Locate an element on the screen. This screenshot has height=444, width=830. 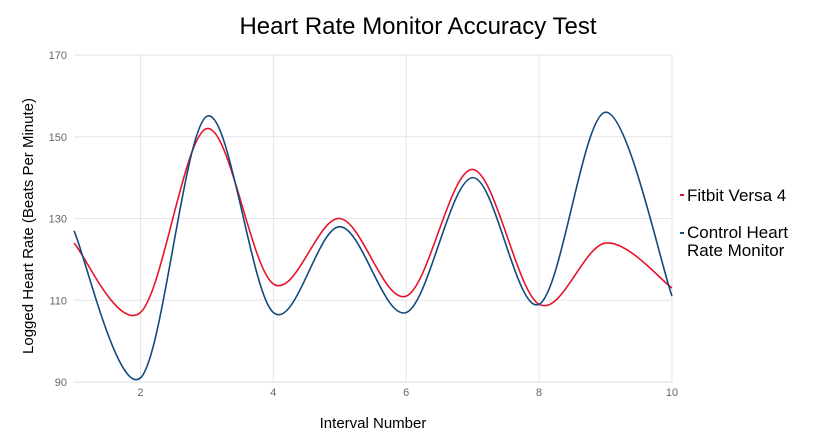
x-tick-label: 8 is located at coordinates (539, 393).